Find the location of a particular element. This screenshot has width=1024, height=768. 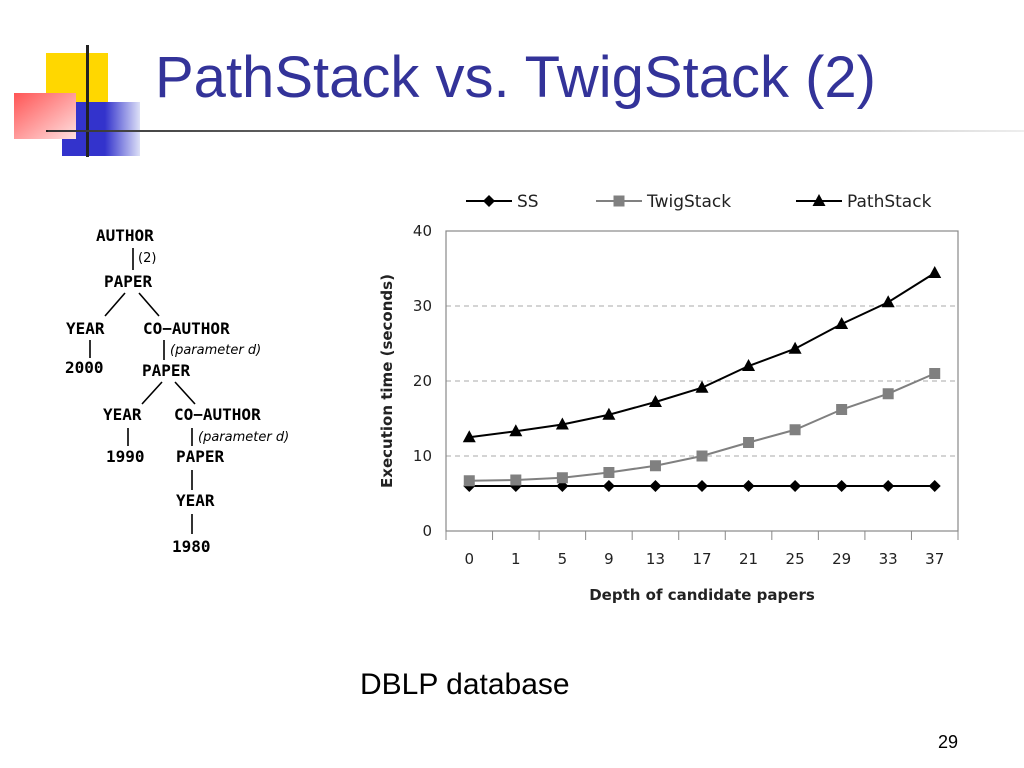

series-ss is located at coordinates (702, 486).